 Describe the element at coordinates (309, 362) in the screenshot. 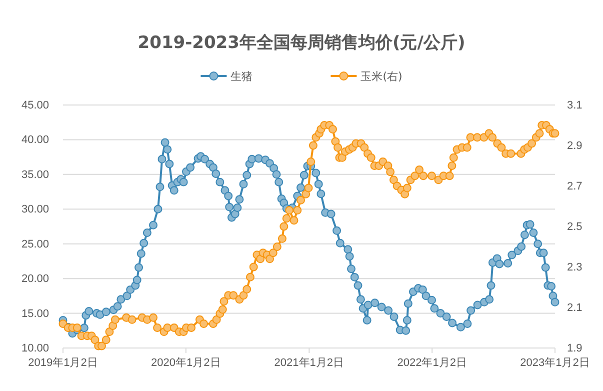

I see `x-tick-label: 2021年1月2日` at that location.